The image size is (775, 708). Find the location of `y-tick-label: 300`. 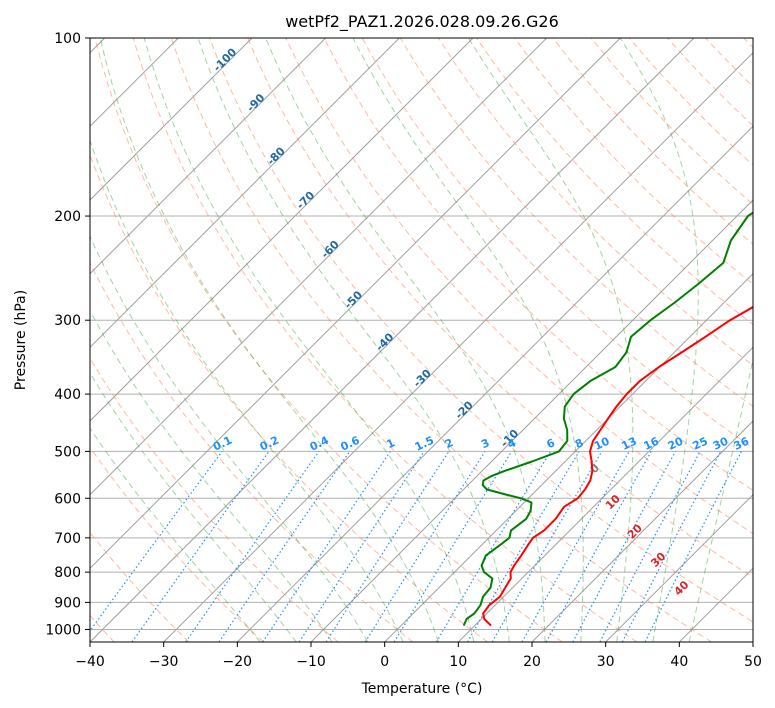

y-tick-label: 300 is located at coordinates (67, 321).